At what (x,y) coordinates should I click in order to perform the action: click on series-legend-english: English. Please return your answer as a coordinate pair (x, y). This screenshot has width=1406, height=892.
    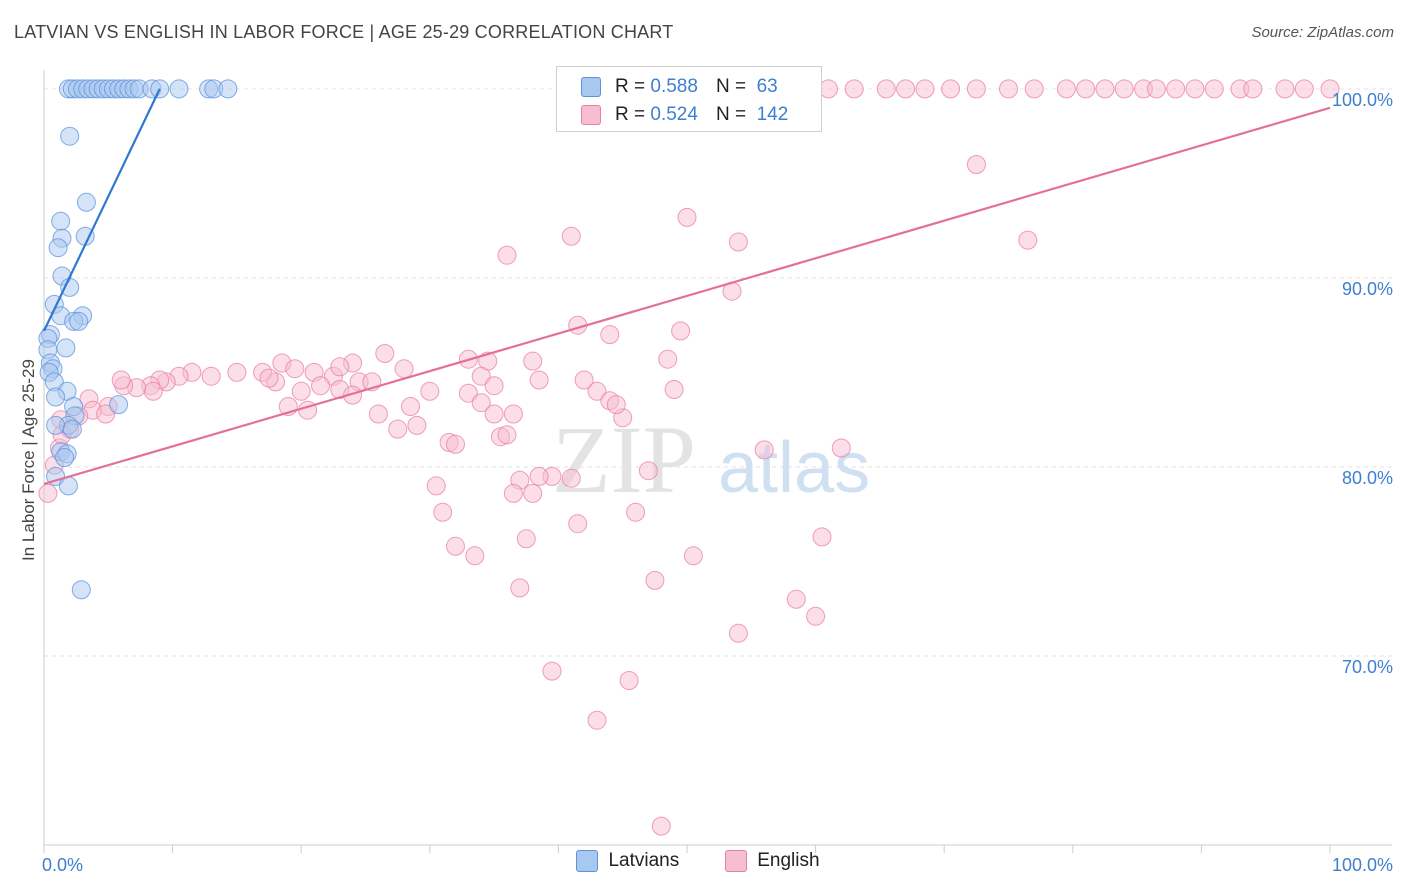
    Looking at the image, I should click on (772, 861).